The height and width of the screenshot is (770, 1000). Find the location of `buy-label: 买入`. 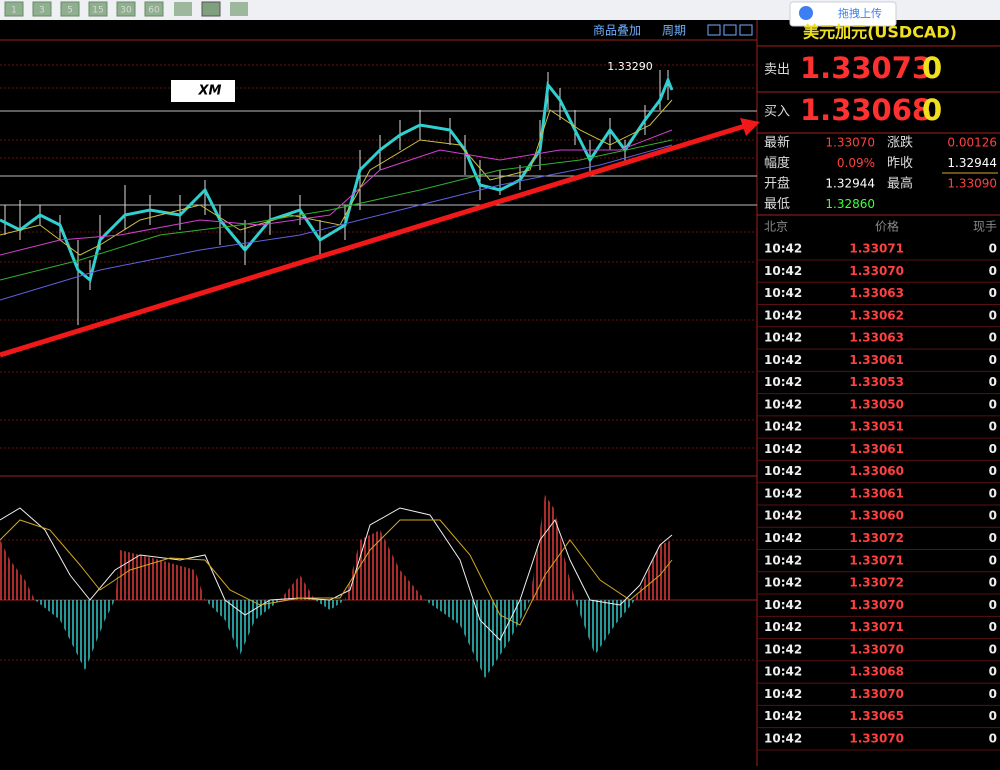

buy-label: 买入 is located at coordinates (777, 112).